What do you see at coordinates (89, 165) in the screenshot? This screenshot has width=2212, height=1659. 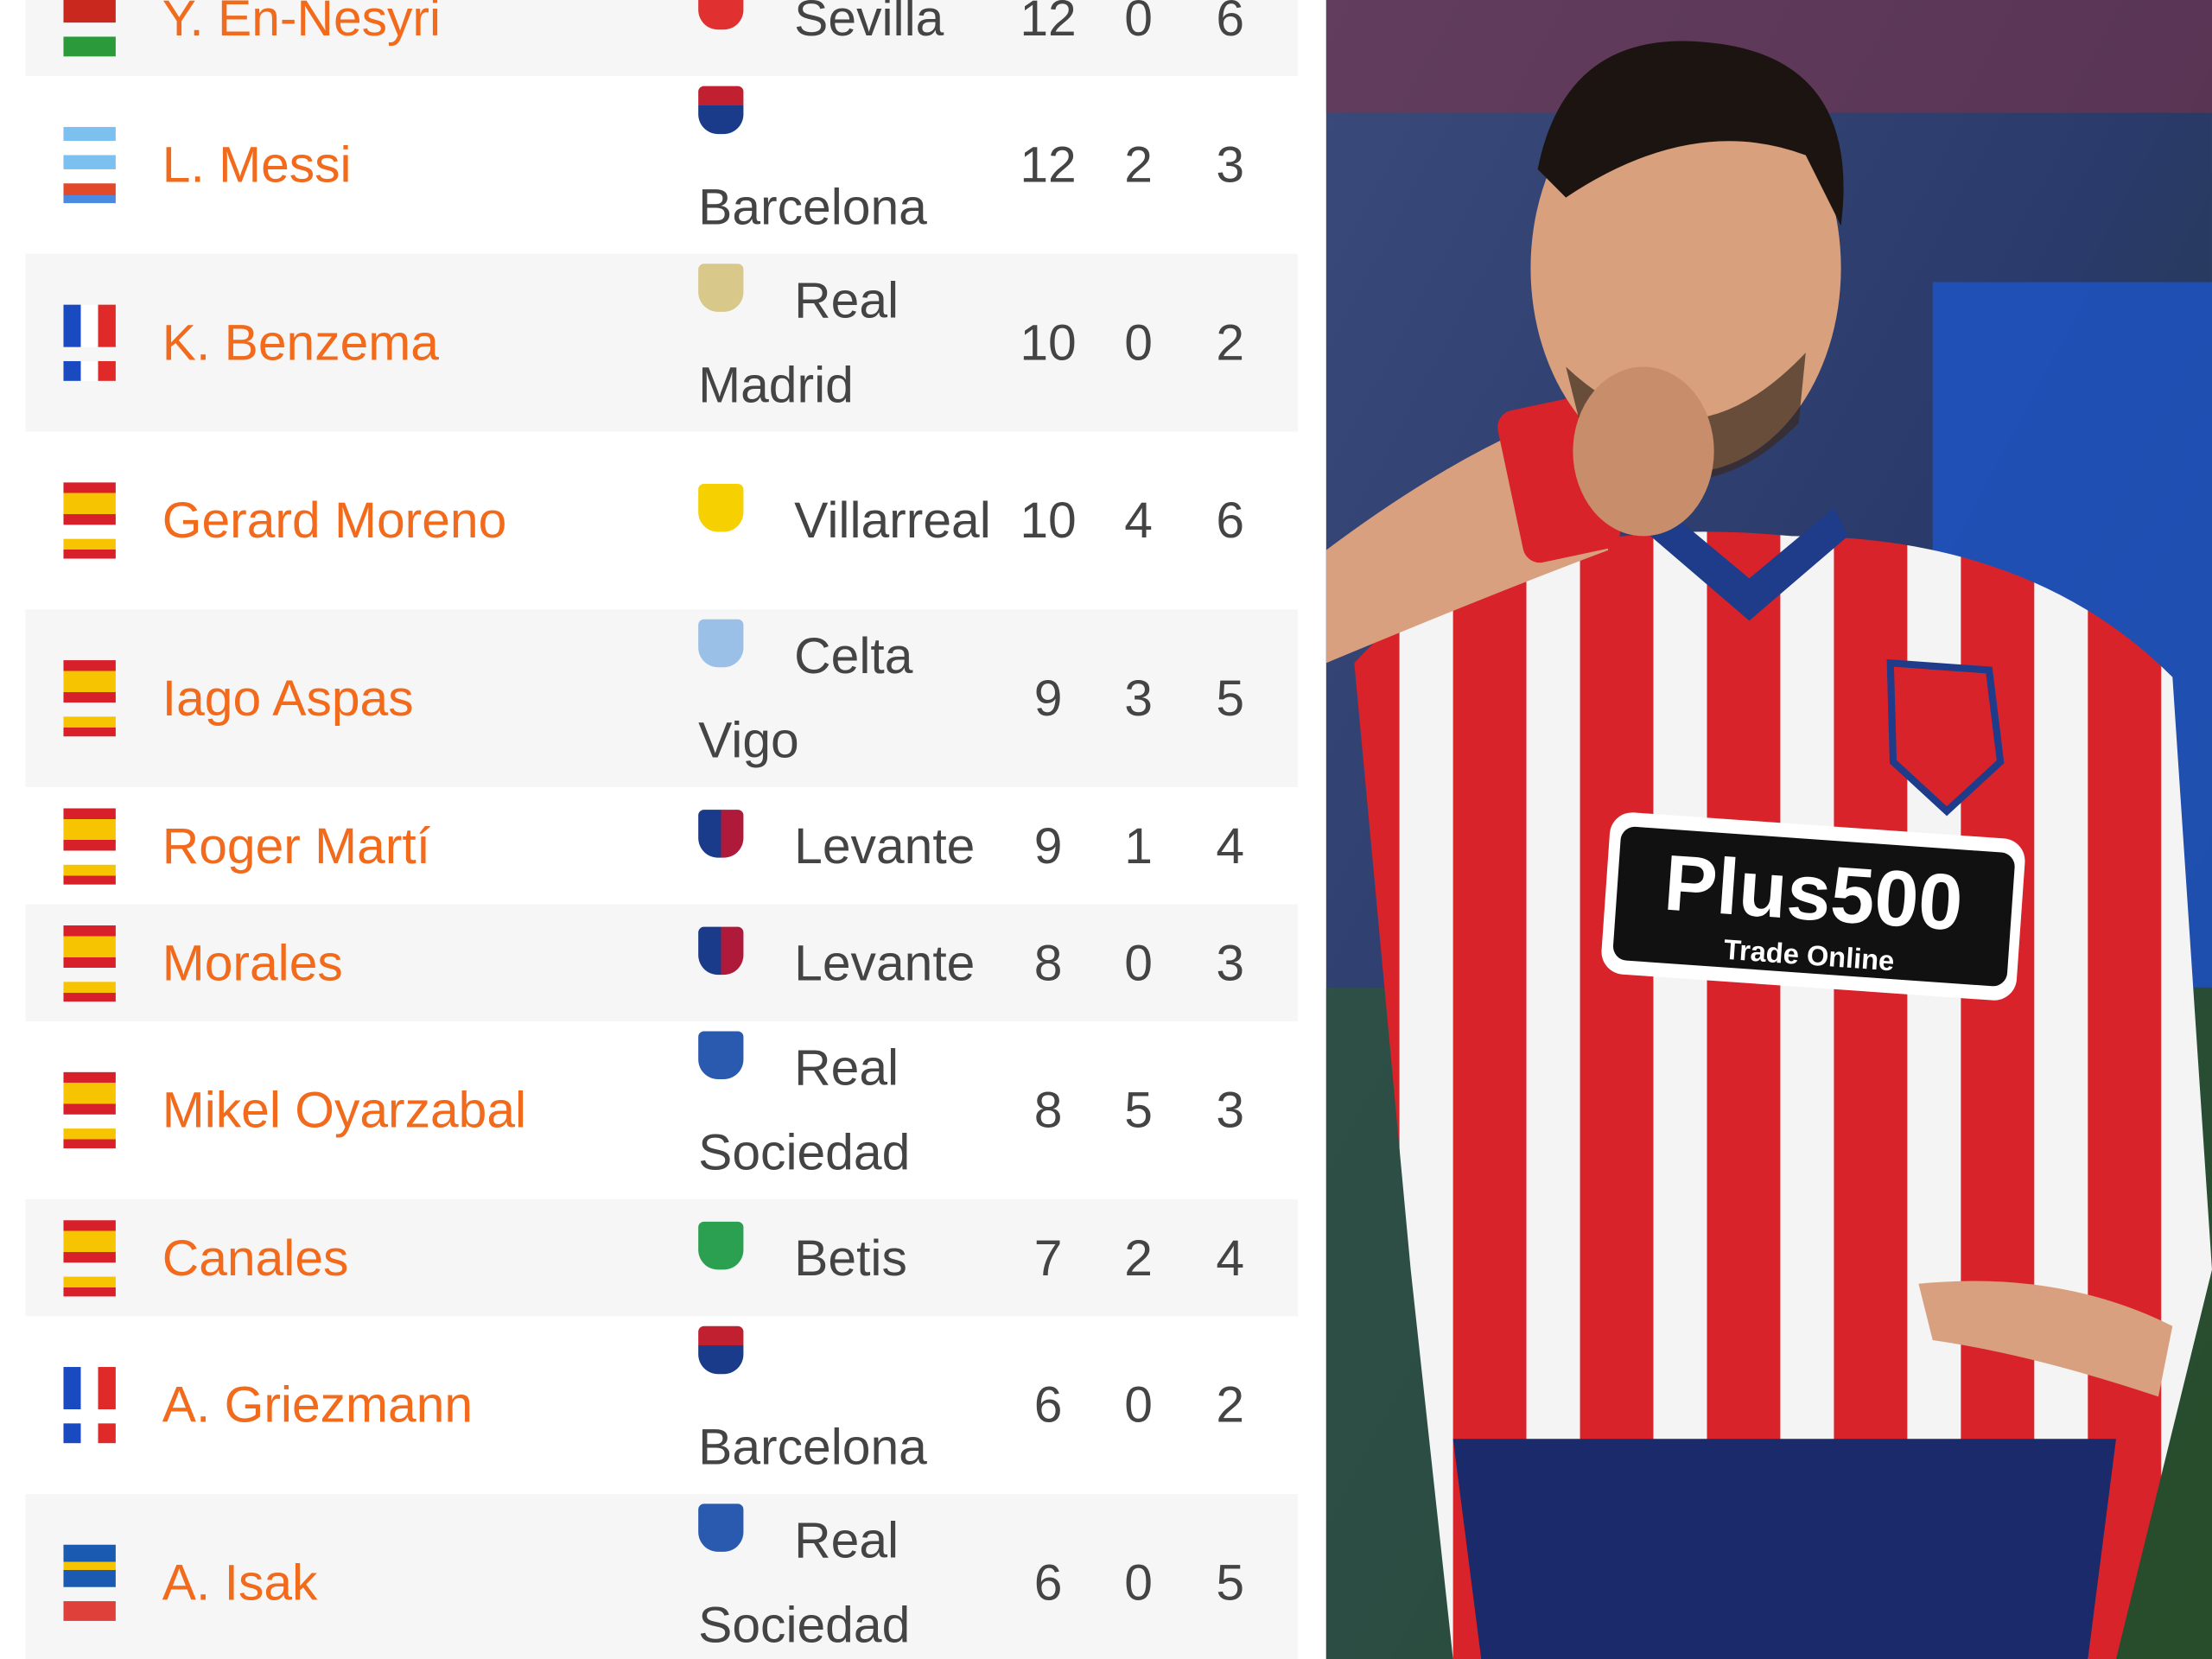 I see `argentina-flag-icon` at bounding box center [89, 165].